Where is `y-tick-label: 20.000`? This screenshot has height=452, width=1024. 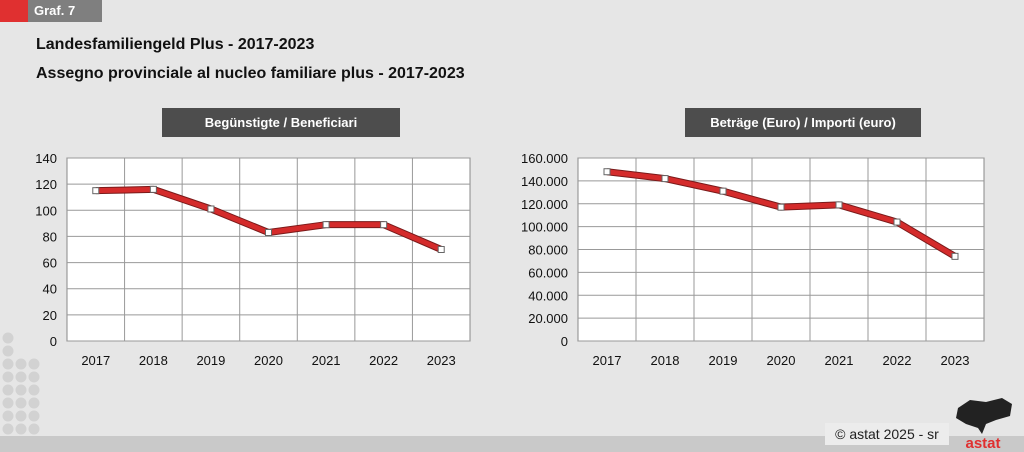
y-tick-label: 20.000 is located at coordinates (548, 318).